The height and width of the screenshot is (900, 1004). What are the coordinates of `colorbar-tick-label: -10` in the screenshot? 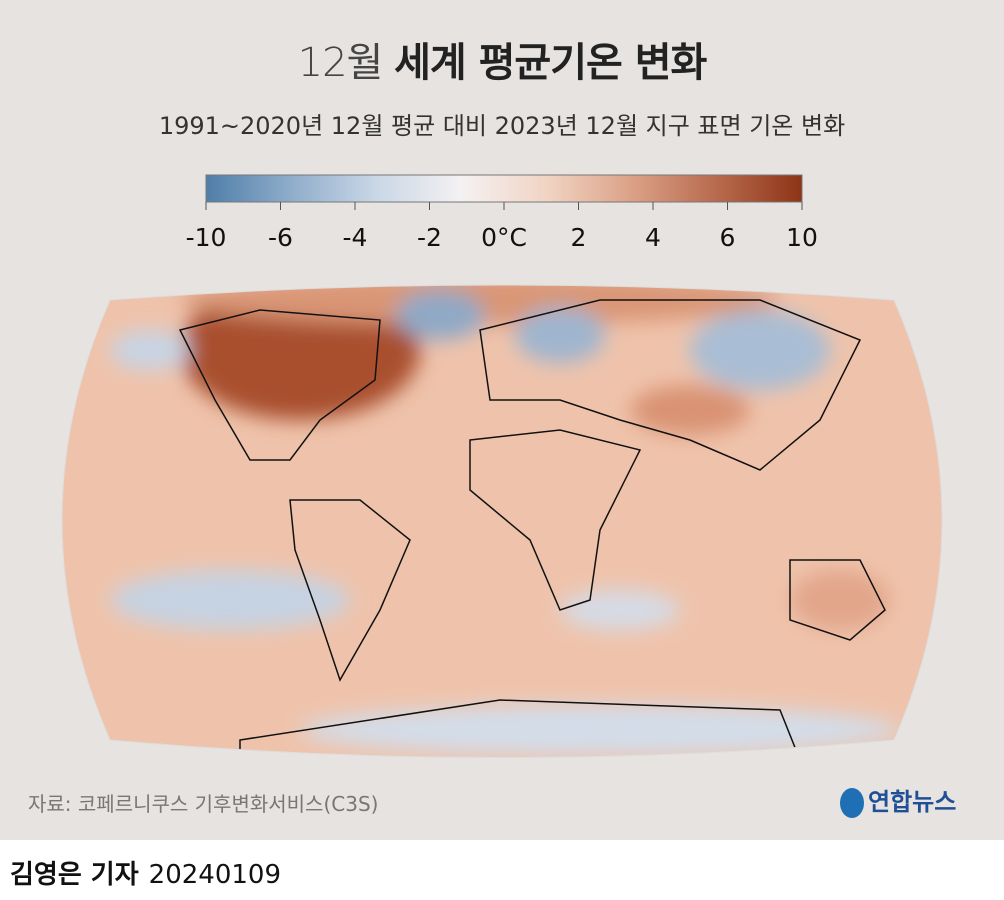 It's located at (206, 237).